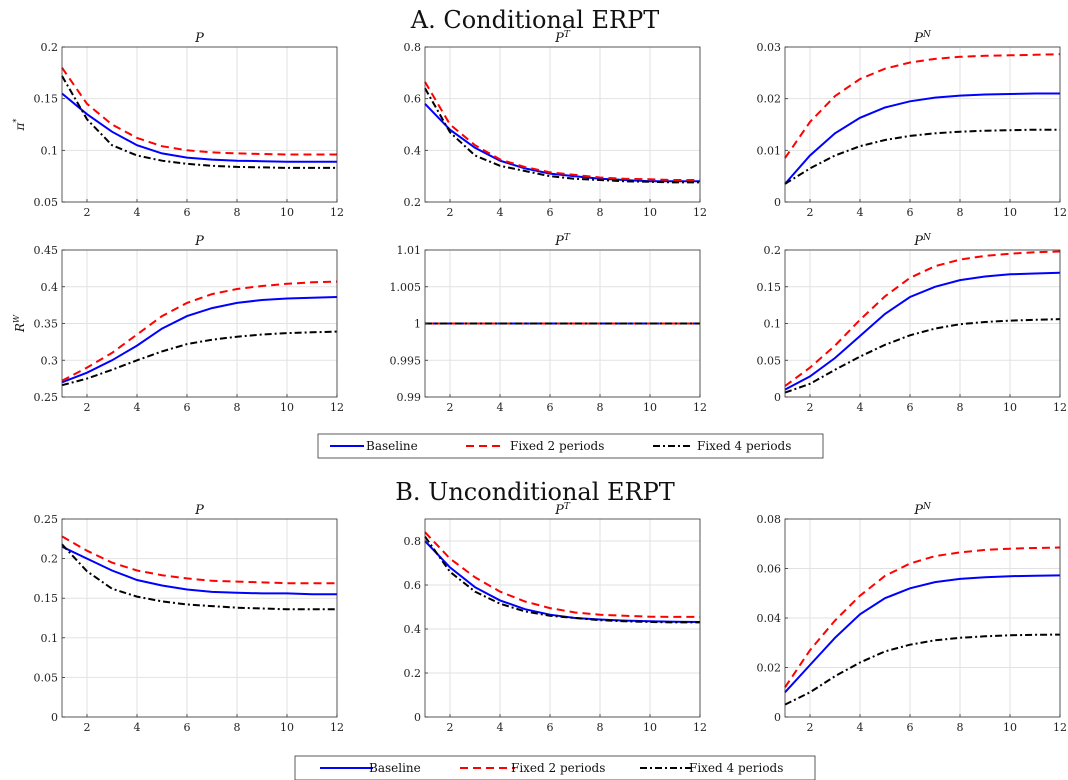 The width and height of the screenshot is (1068, 780). What do you see at coordinates (406, 360) in the screenshot?
I see `y-tick-label: 0.995` at bounding box center [406, 360].